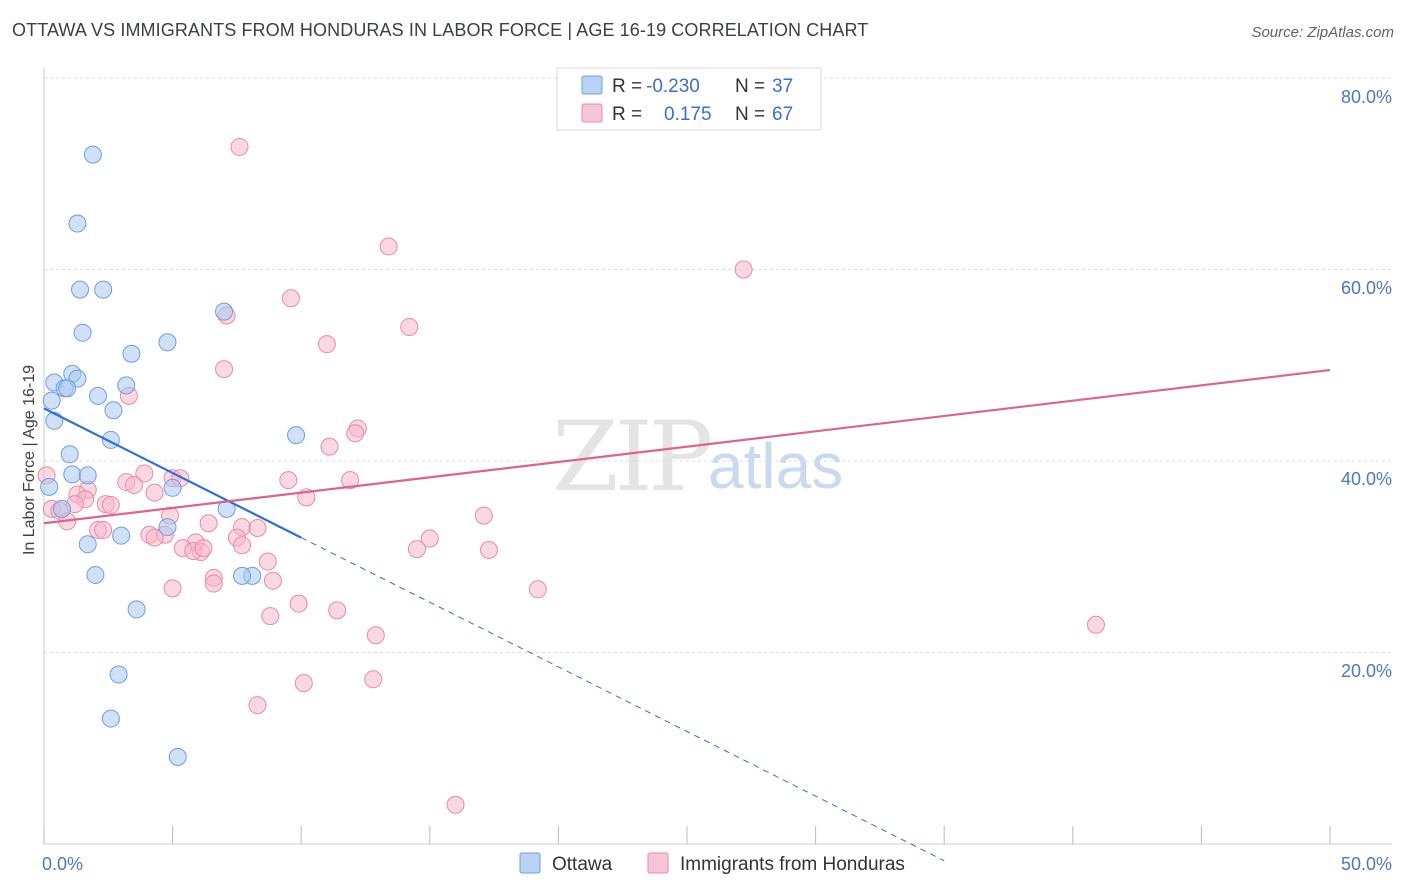 The height and width of the screenshot is (892, 1406). Describe the element at coordinates (172, 473) in the screenshot. I see `trend-line-ottawa` at that location.